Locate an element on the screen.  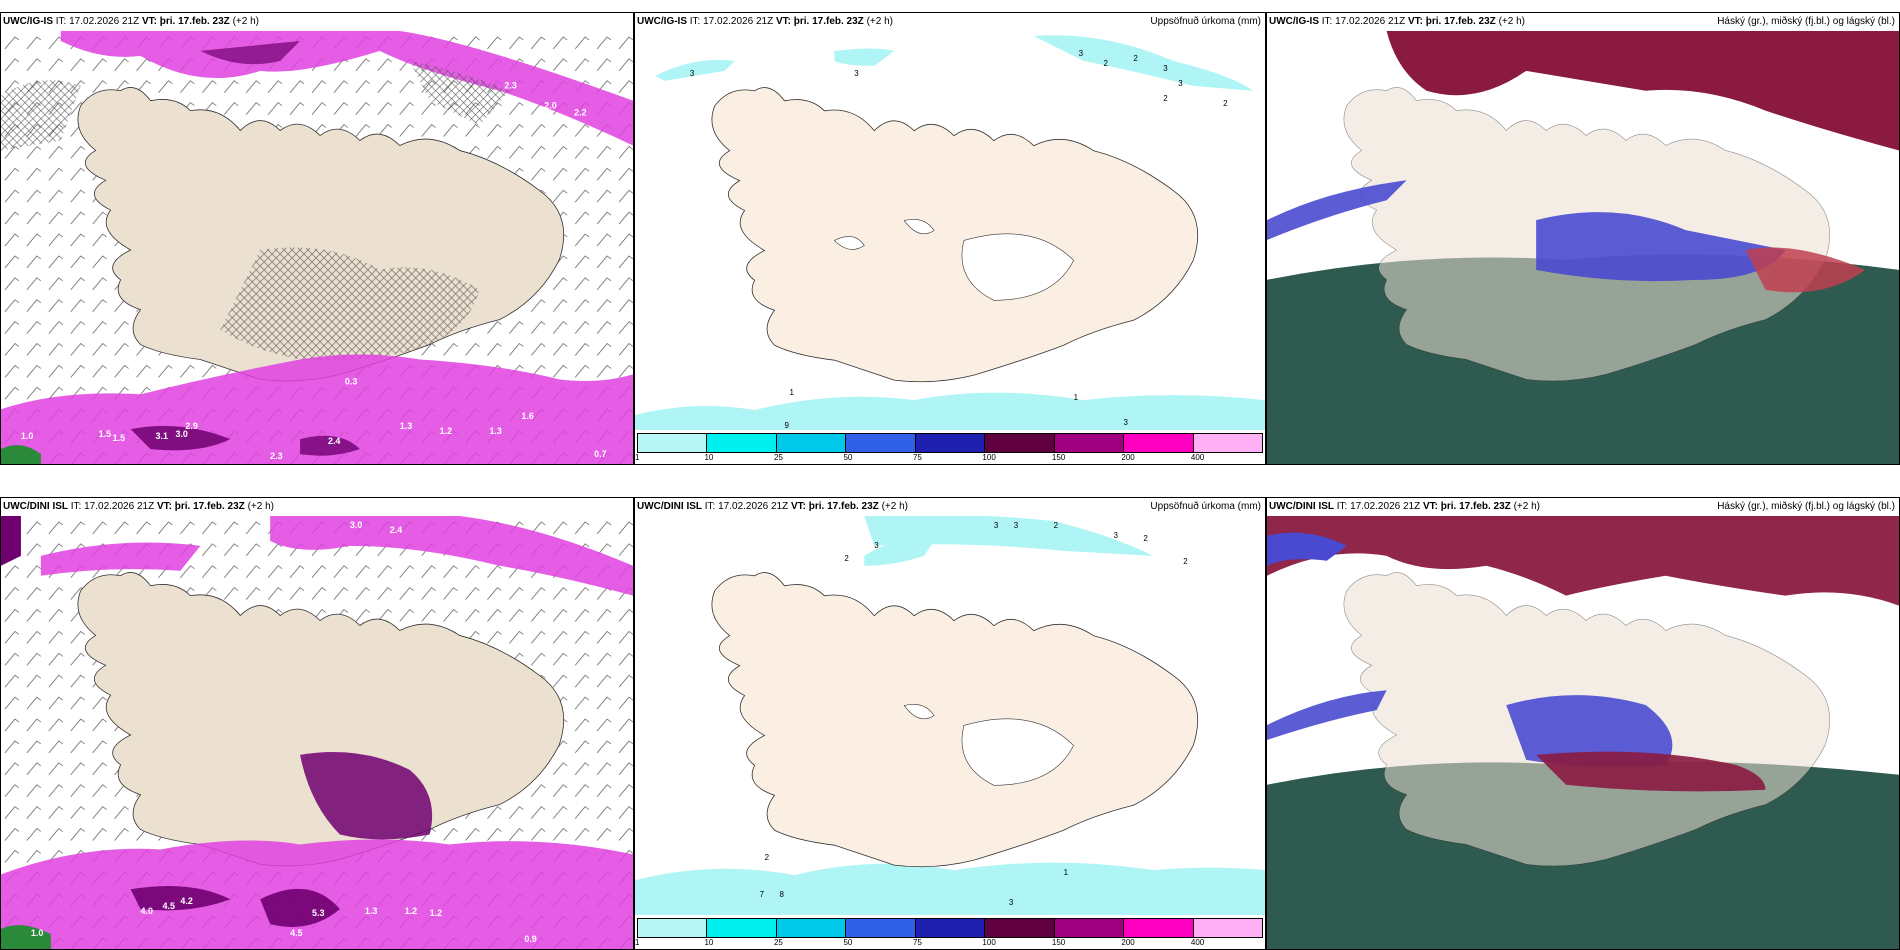
colorbar-label: 75 is located at coordinates (917, 457).